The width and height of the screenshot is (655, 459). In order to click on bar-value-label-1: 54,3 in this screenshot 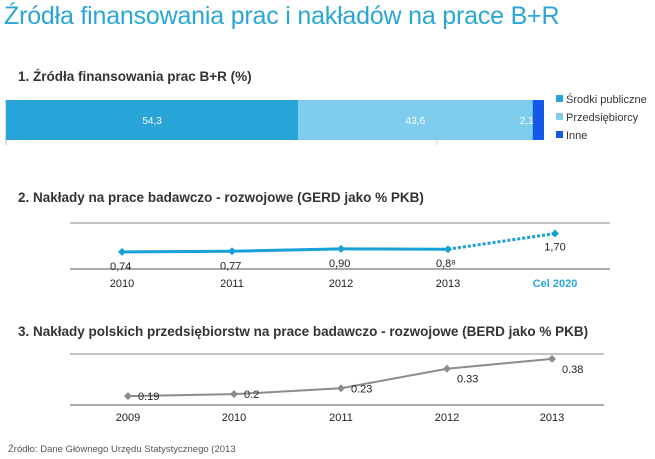, I will do `click(152, 121)`.